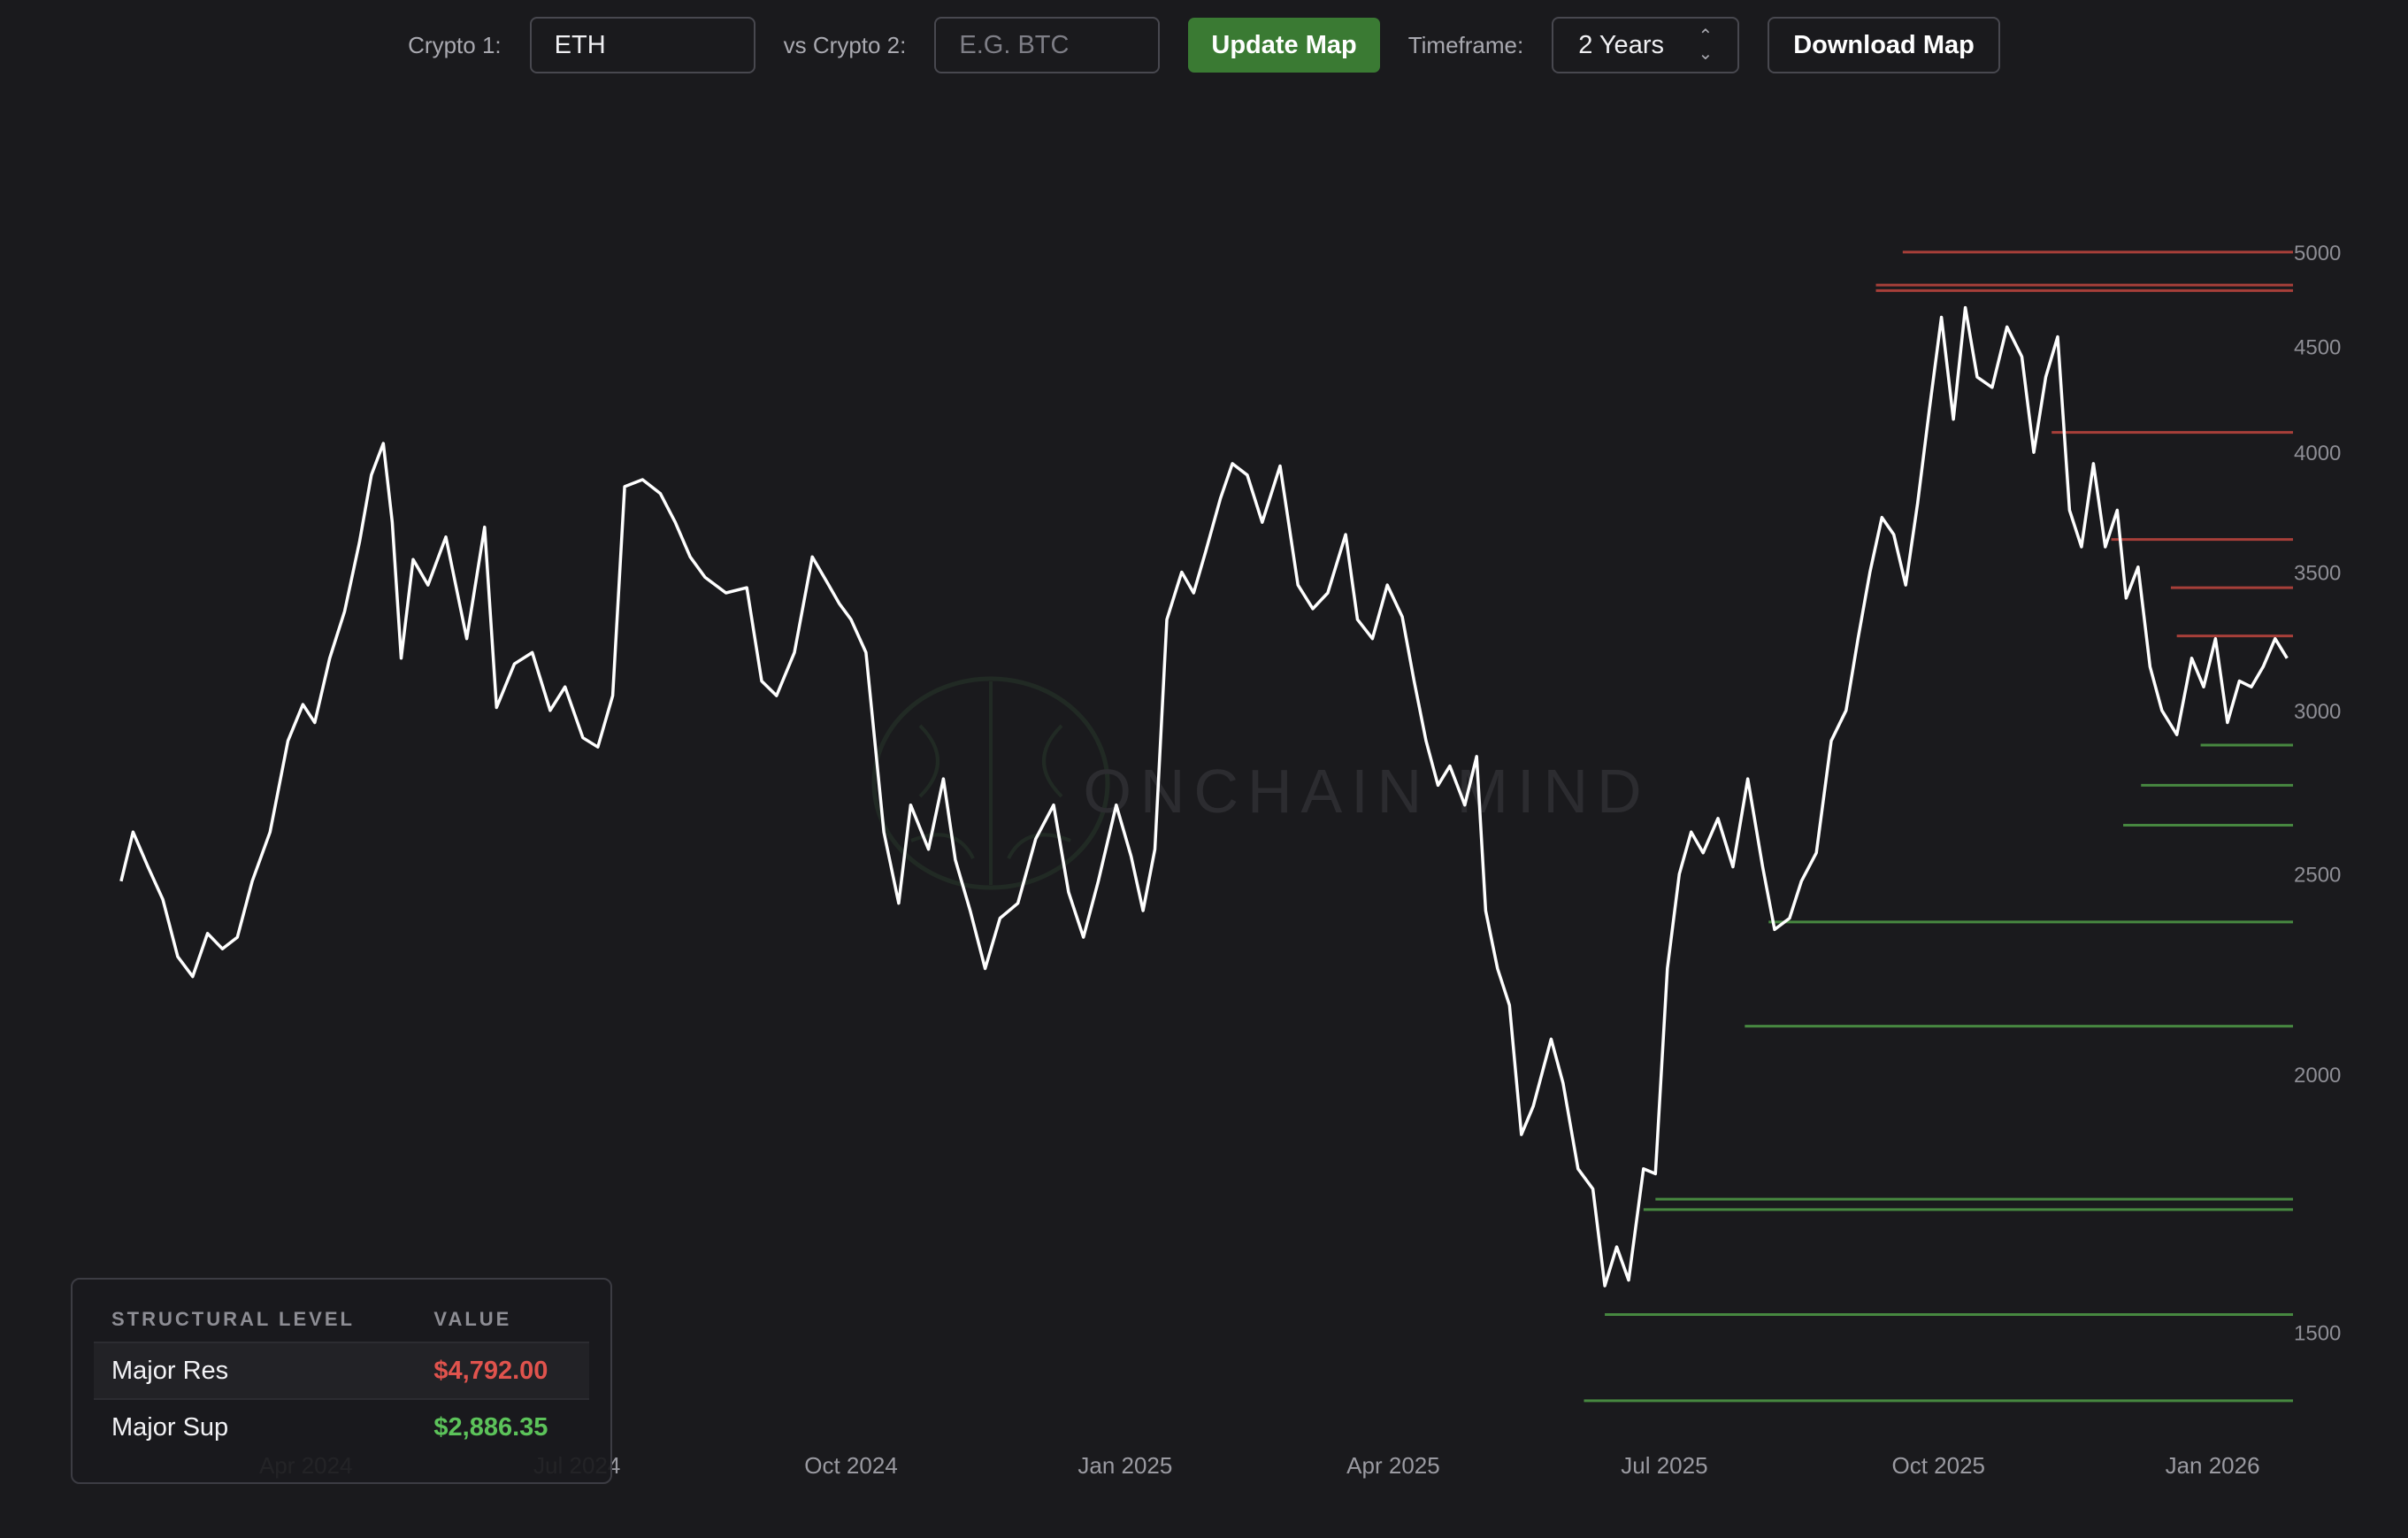  What do you see at coordinates (2318, 1076) in the screenshot?
I see `y-tick-label: 2000` at bounding box center [2318, 1076].